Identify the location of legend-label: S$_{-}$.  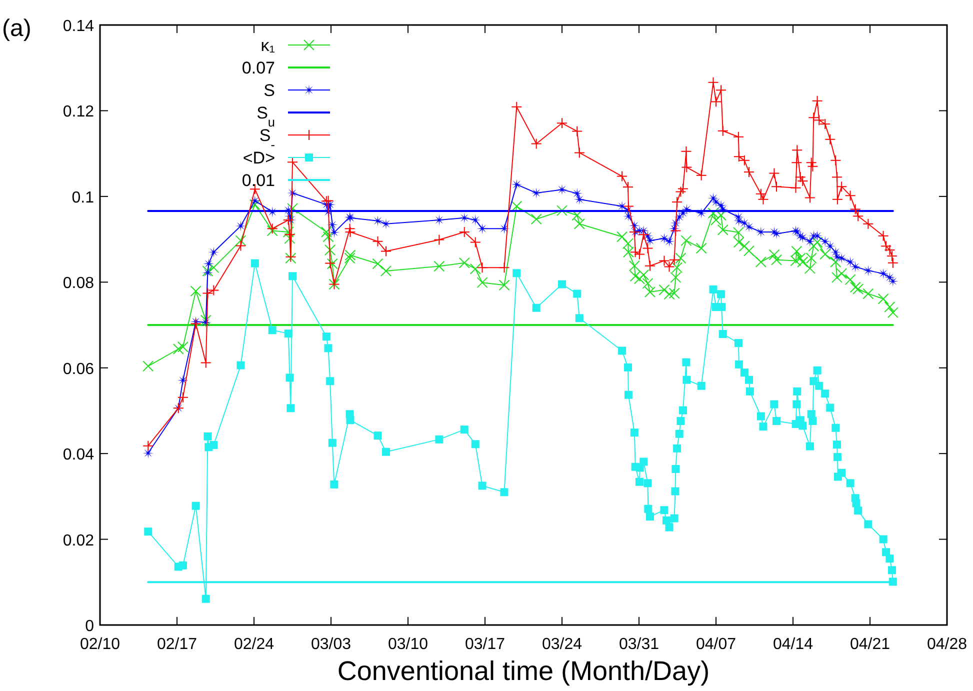
(267, 139).